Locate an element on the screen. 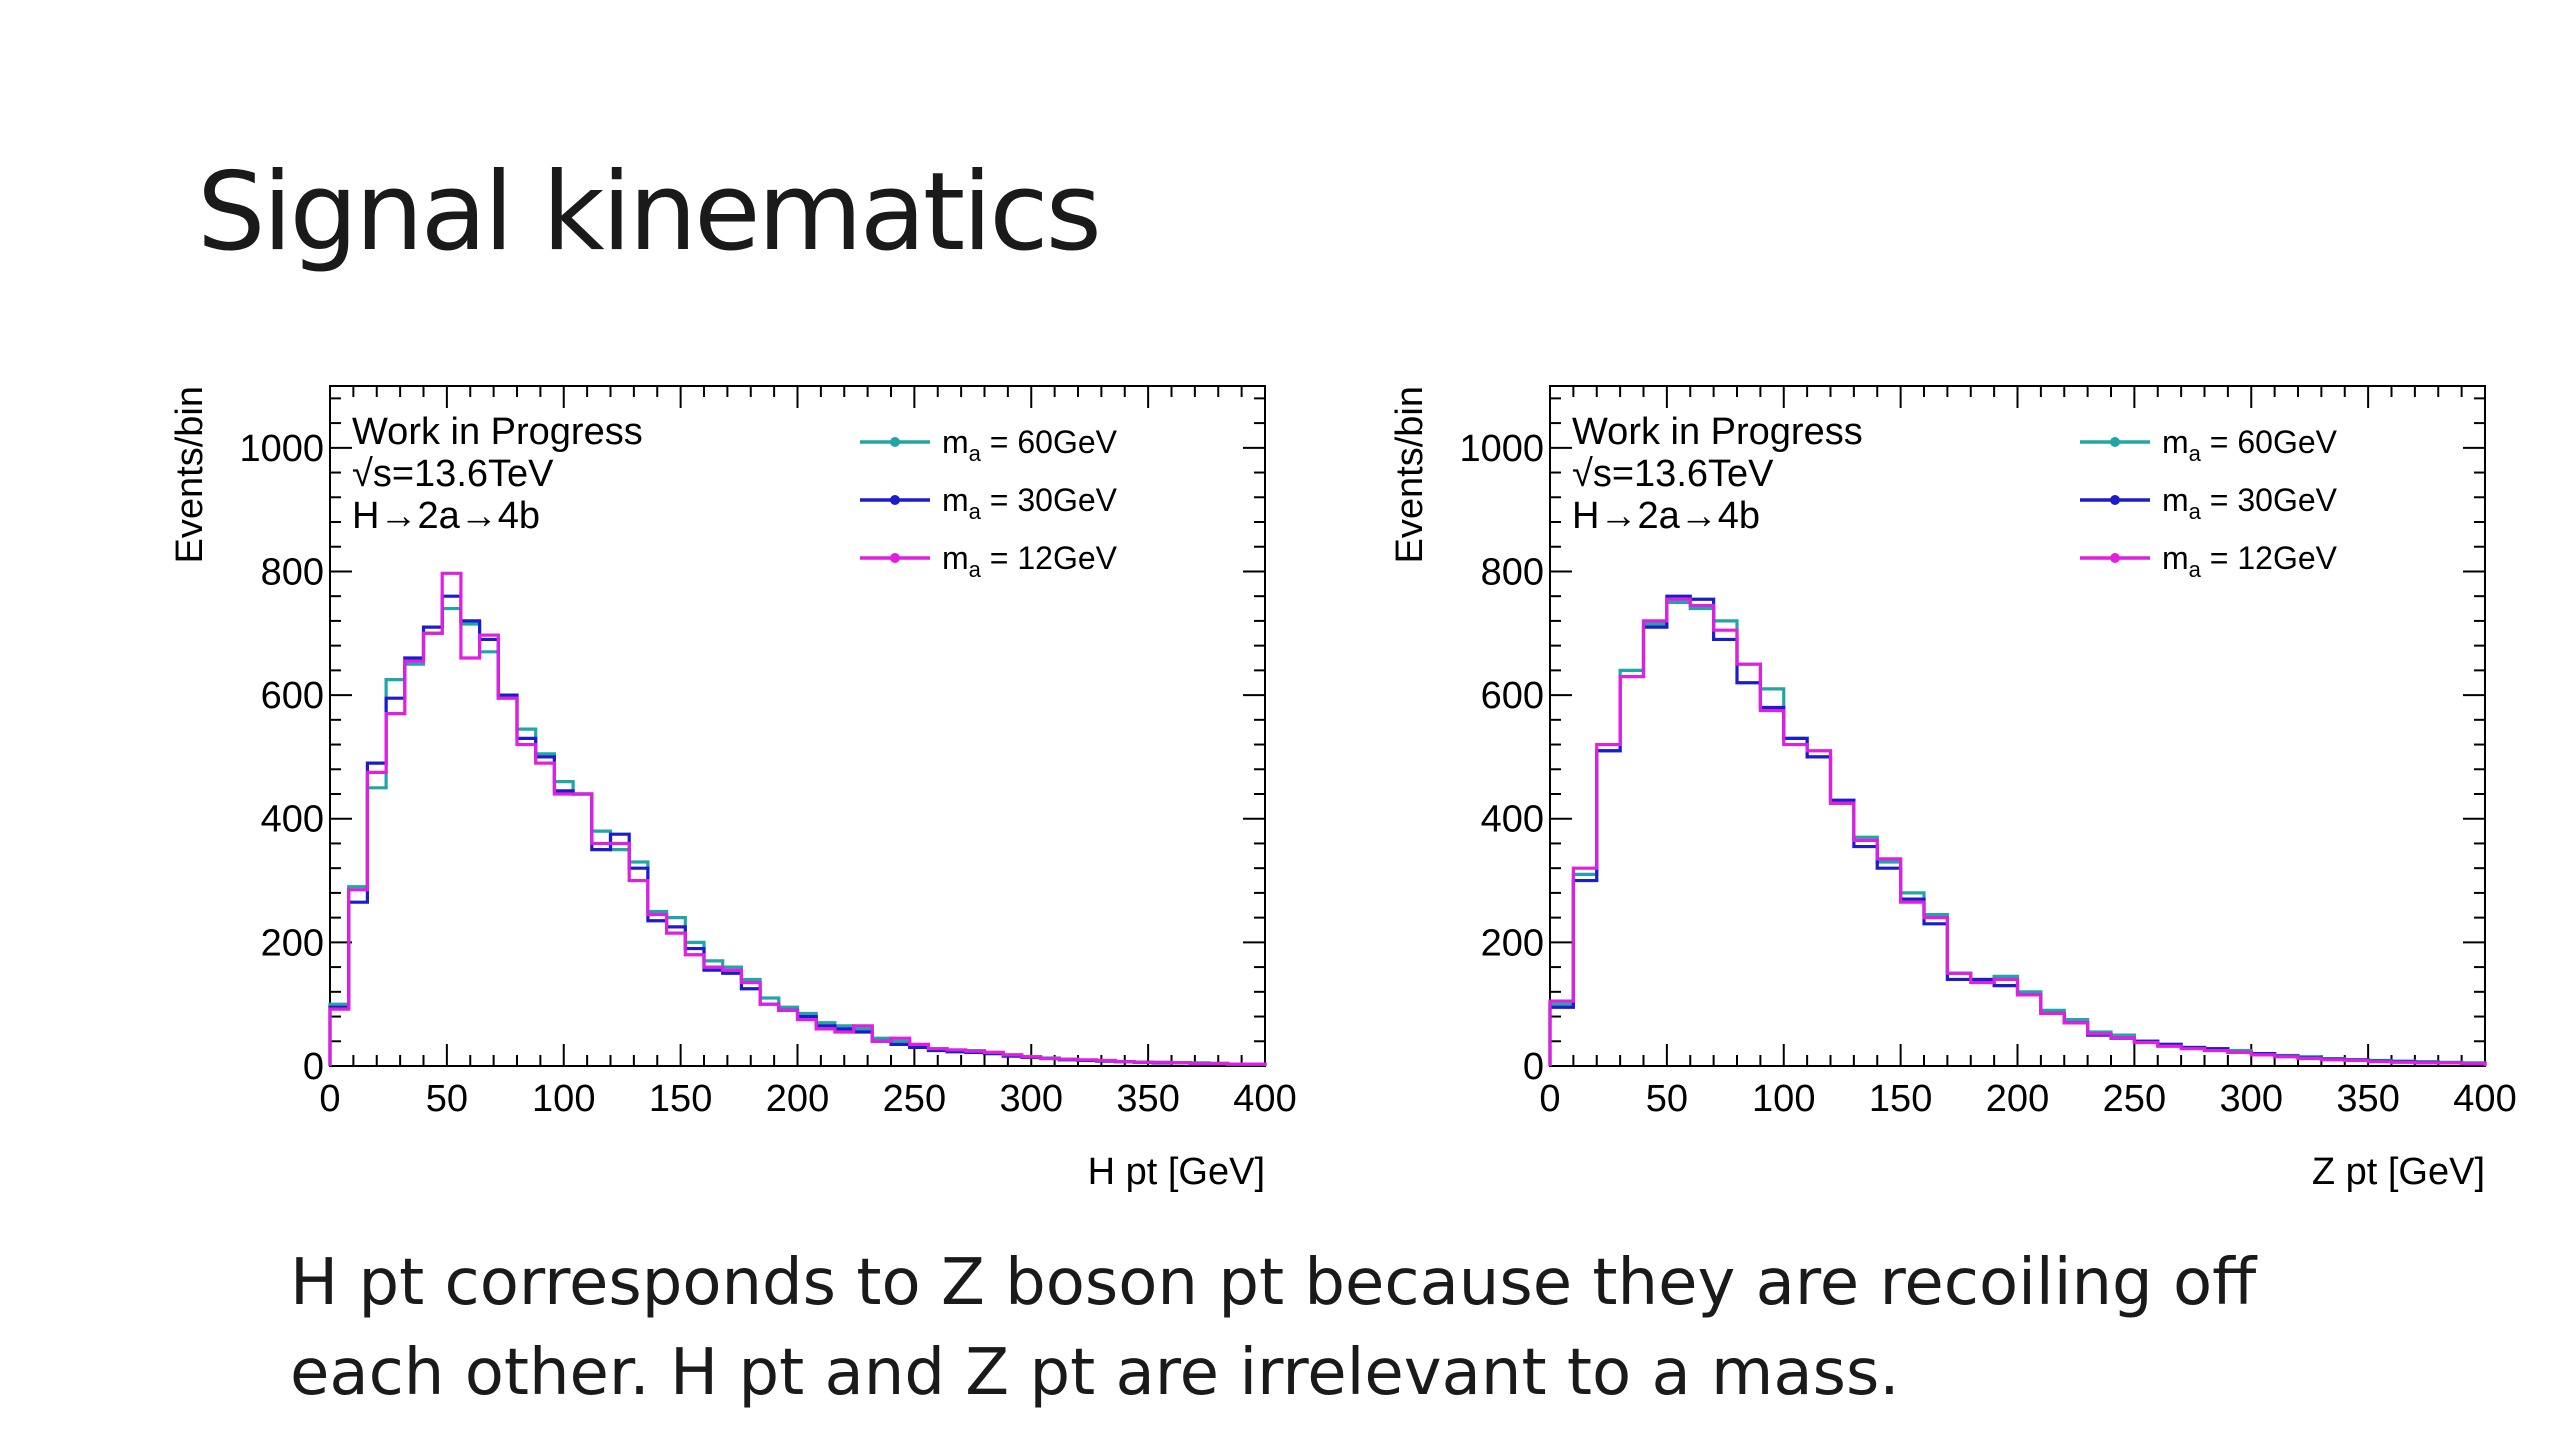 Image resolution: width=2560 pixels, height=1440 pixels. slide-title: Signal kinematics is located at coordinates (649, 212).